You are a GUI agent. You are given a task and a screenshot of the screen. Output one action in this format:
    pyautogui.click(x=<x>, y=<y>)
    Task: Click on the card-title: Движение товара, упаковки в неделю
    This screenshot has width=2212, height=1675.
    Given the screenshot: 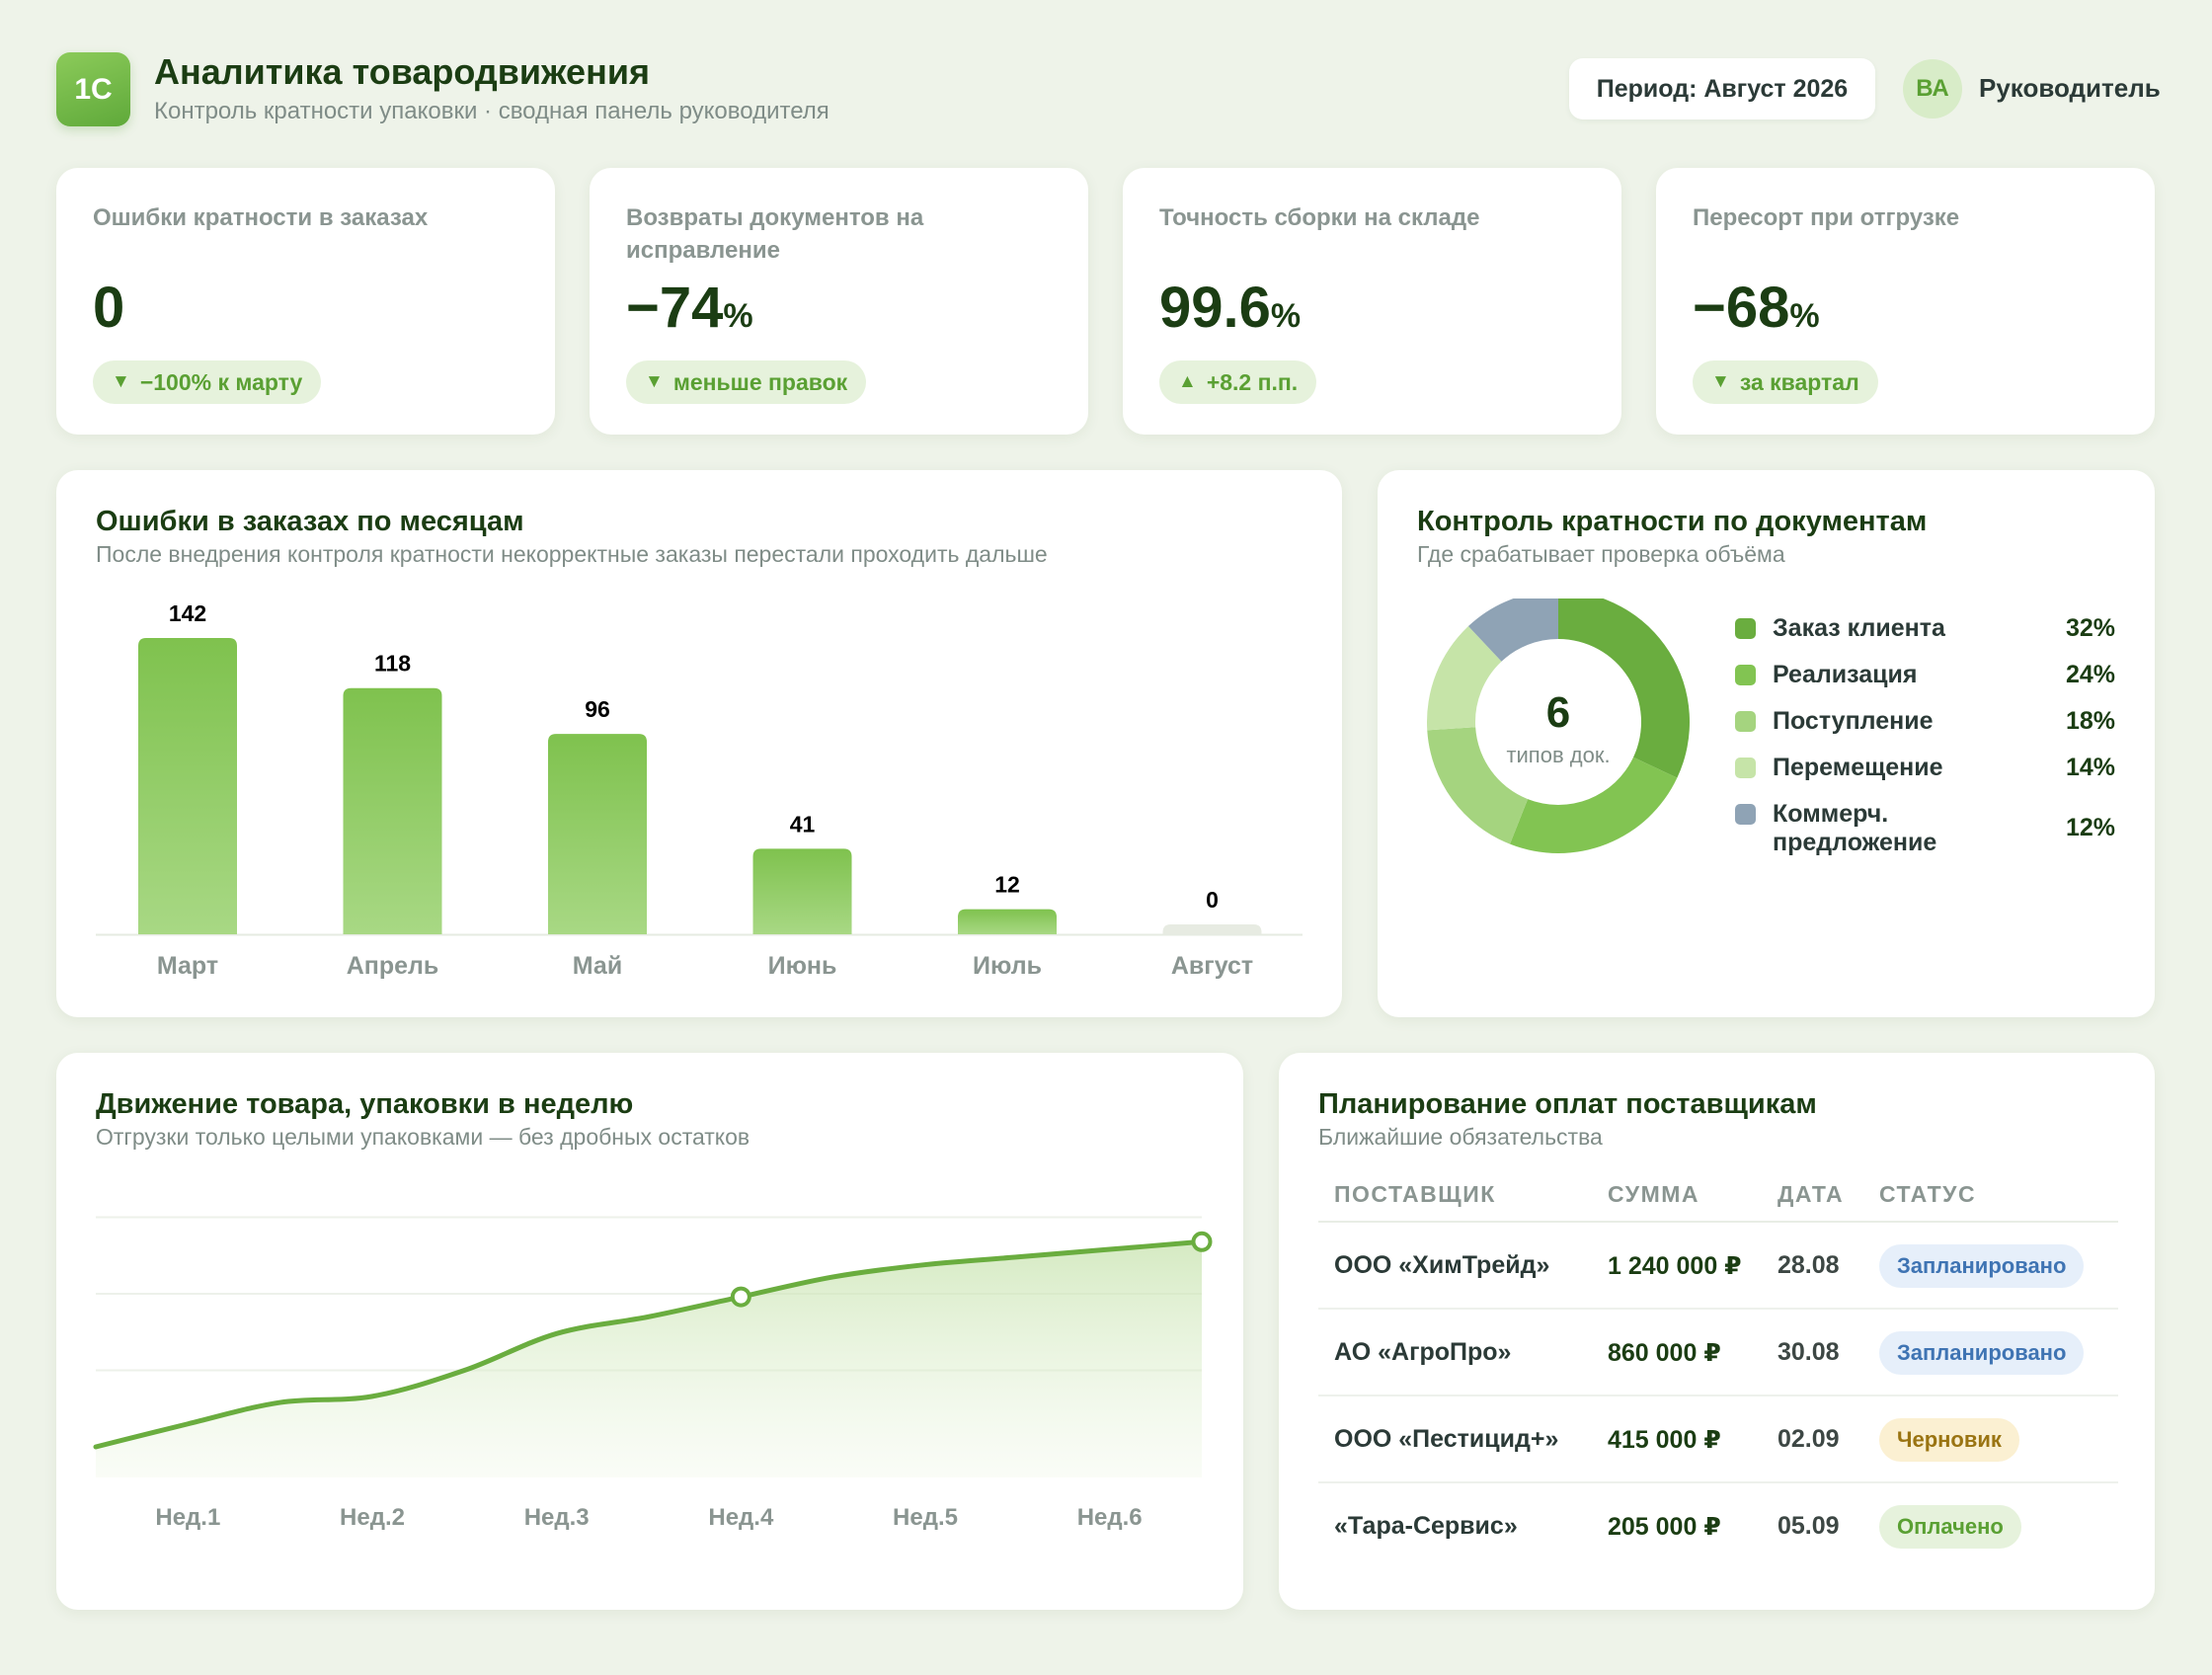 What is the action you would take?
    pyautogui.click(x=365, y=1104)
    